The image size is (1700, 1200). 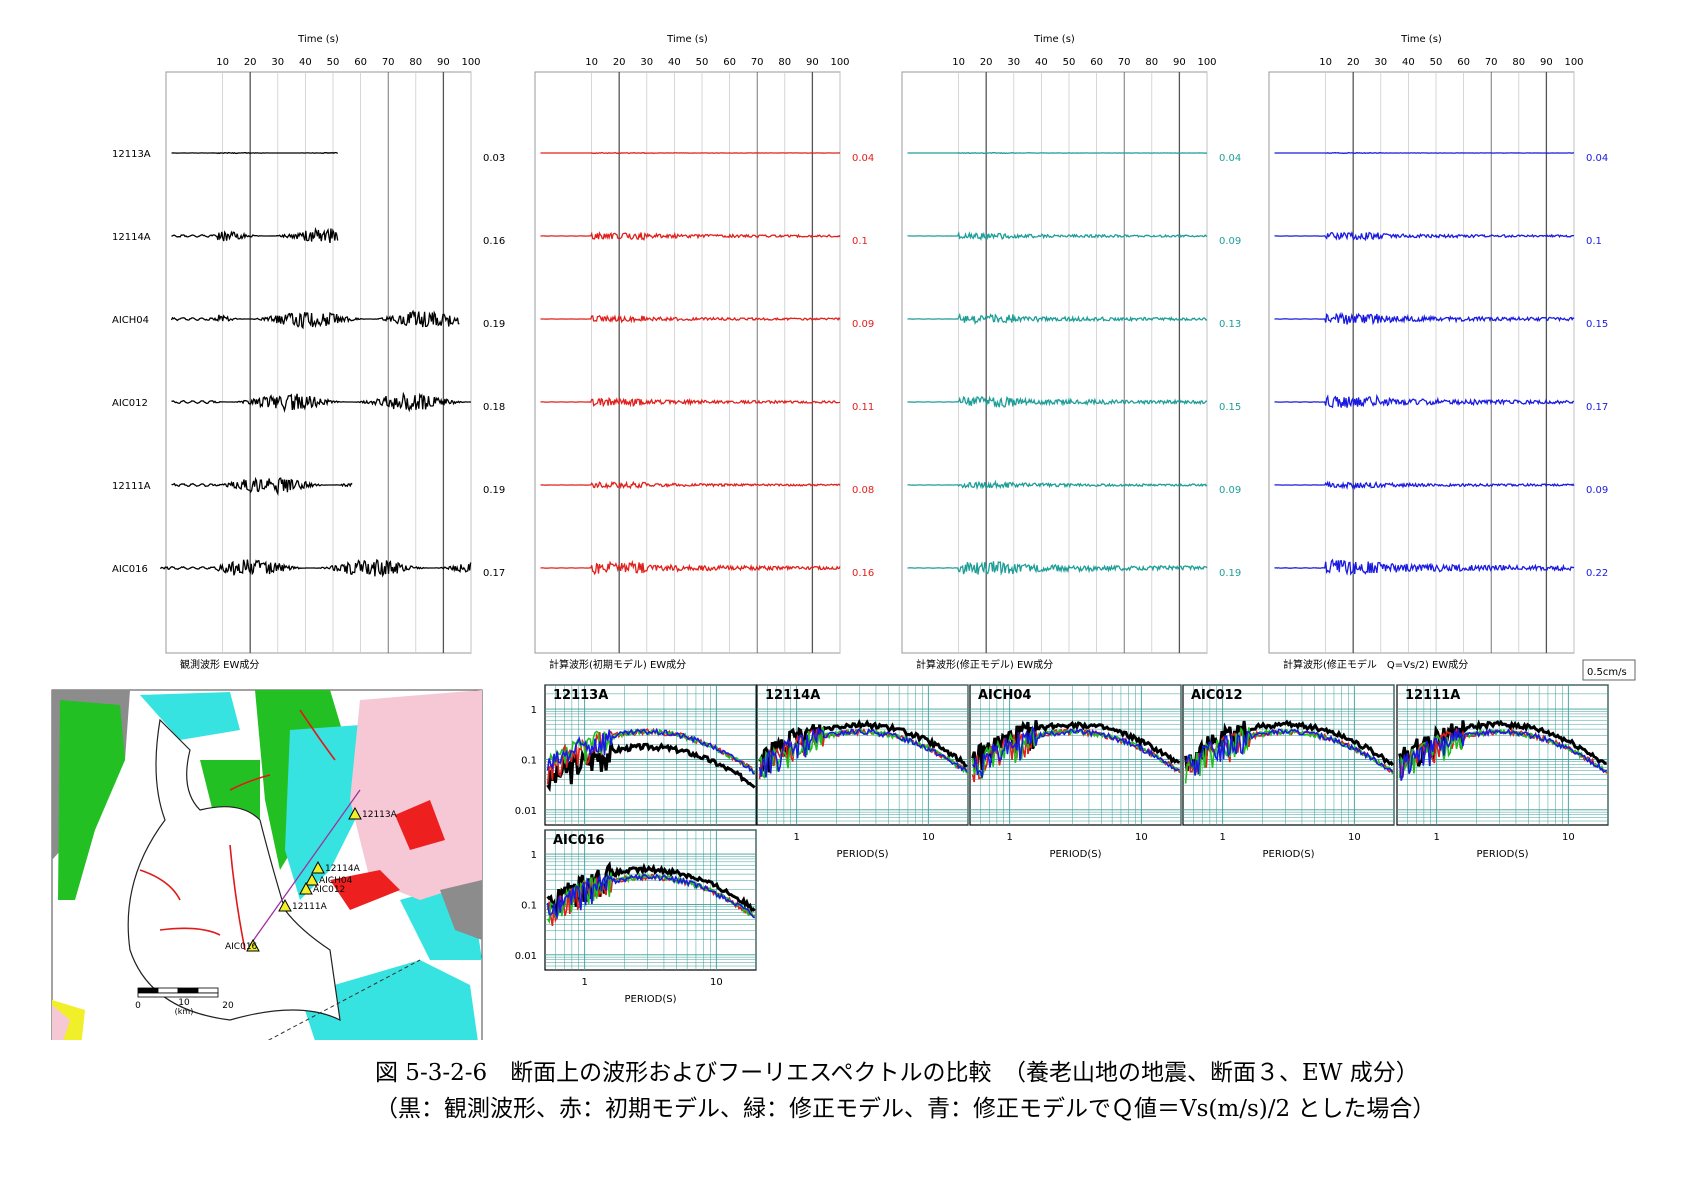 I want to click on station-label: AIC012, so click(x=130, y=403).